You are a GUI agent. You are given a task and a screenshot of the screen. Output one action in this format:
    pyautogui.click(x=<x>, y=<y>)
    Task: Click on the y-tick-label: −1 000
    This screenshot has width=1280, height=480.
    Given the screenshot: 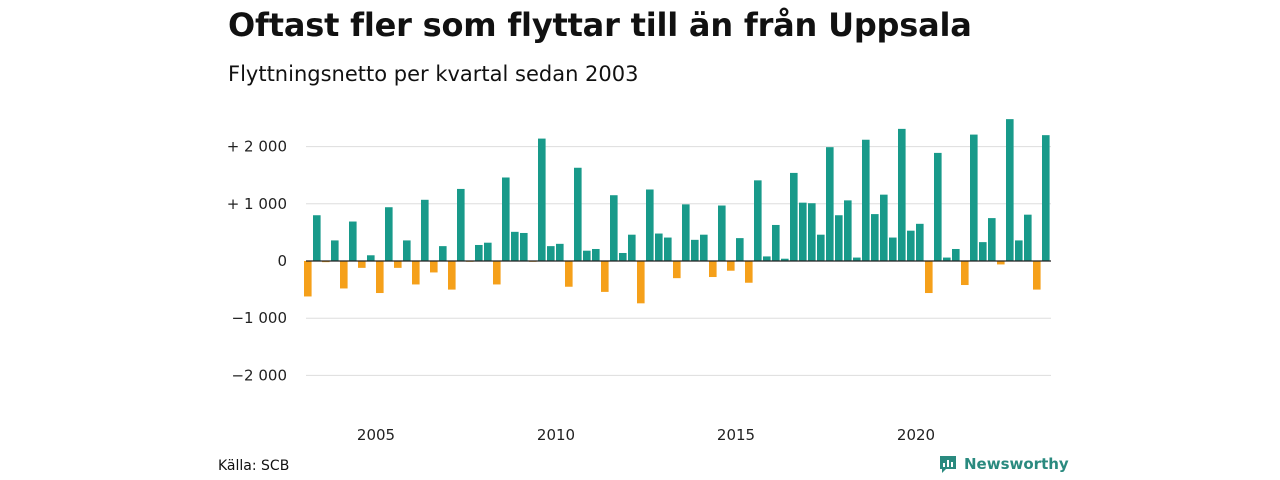 What is the action you would take?
    pyautogui.click(x=259, y=318)
    